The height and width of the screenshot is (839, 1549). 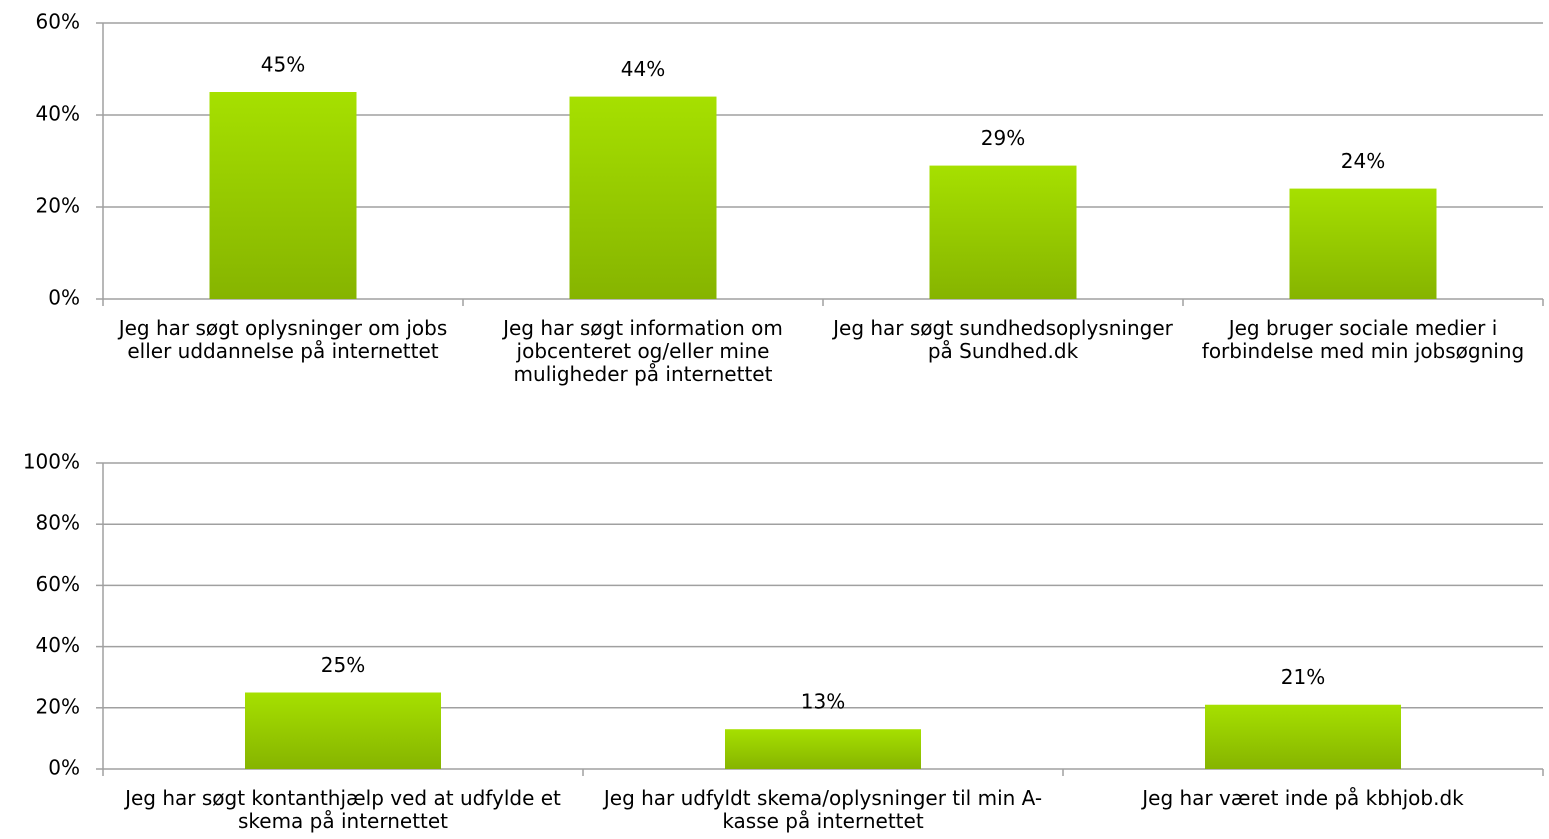 What do you see at coordinates (283, 65) in the screenshot?
I see `value-label: 45%` at bounding box center [283, 65].